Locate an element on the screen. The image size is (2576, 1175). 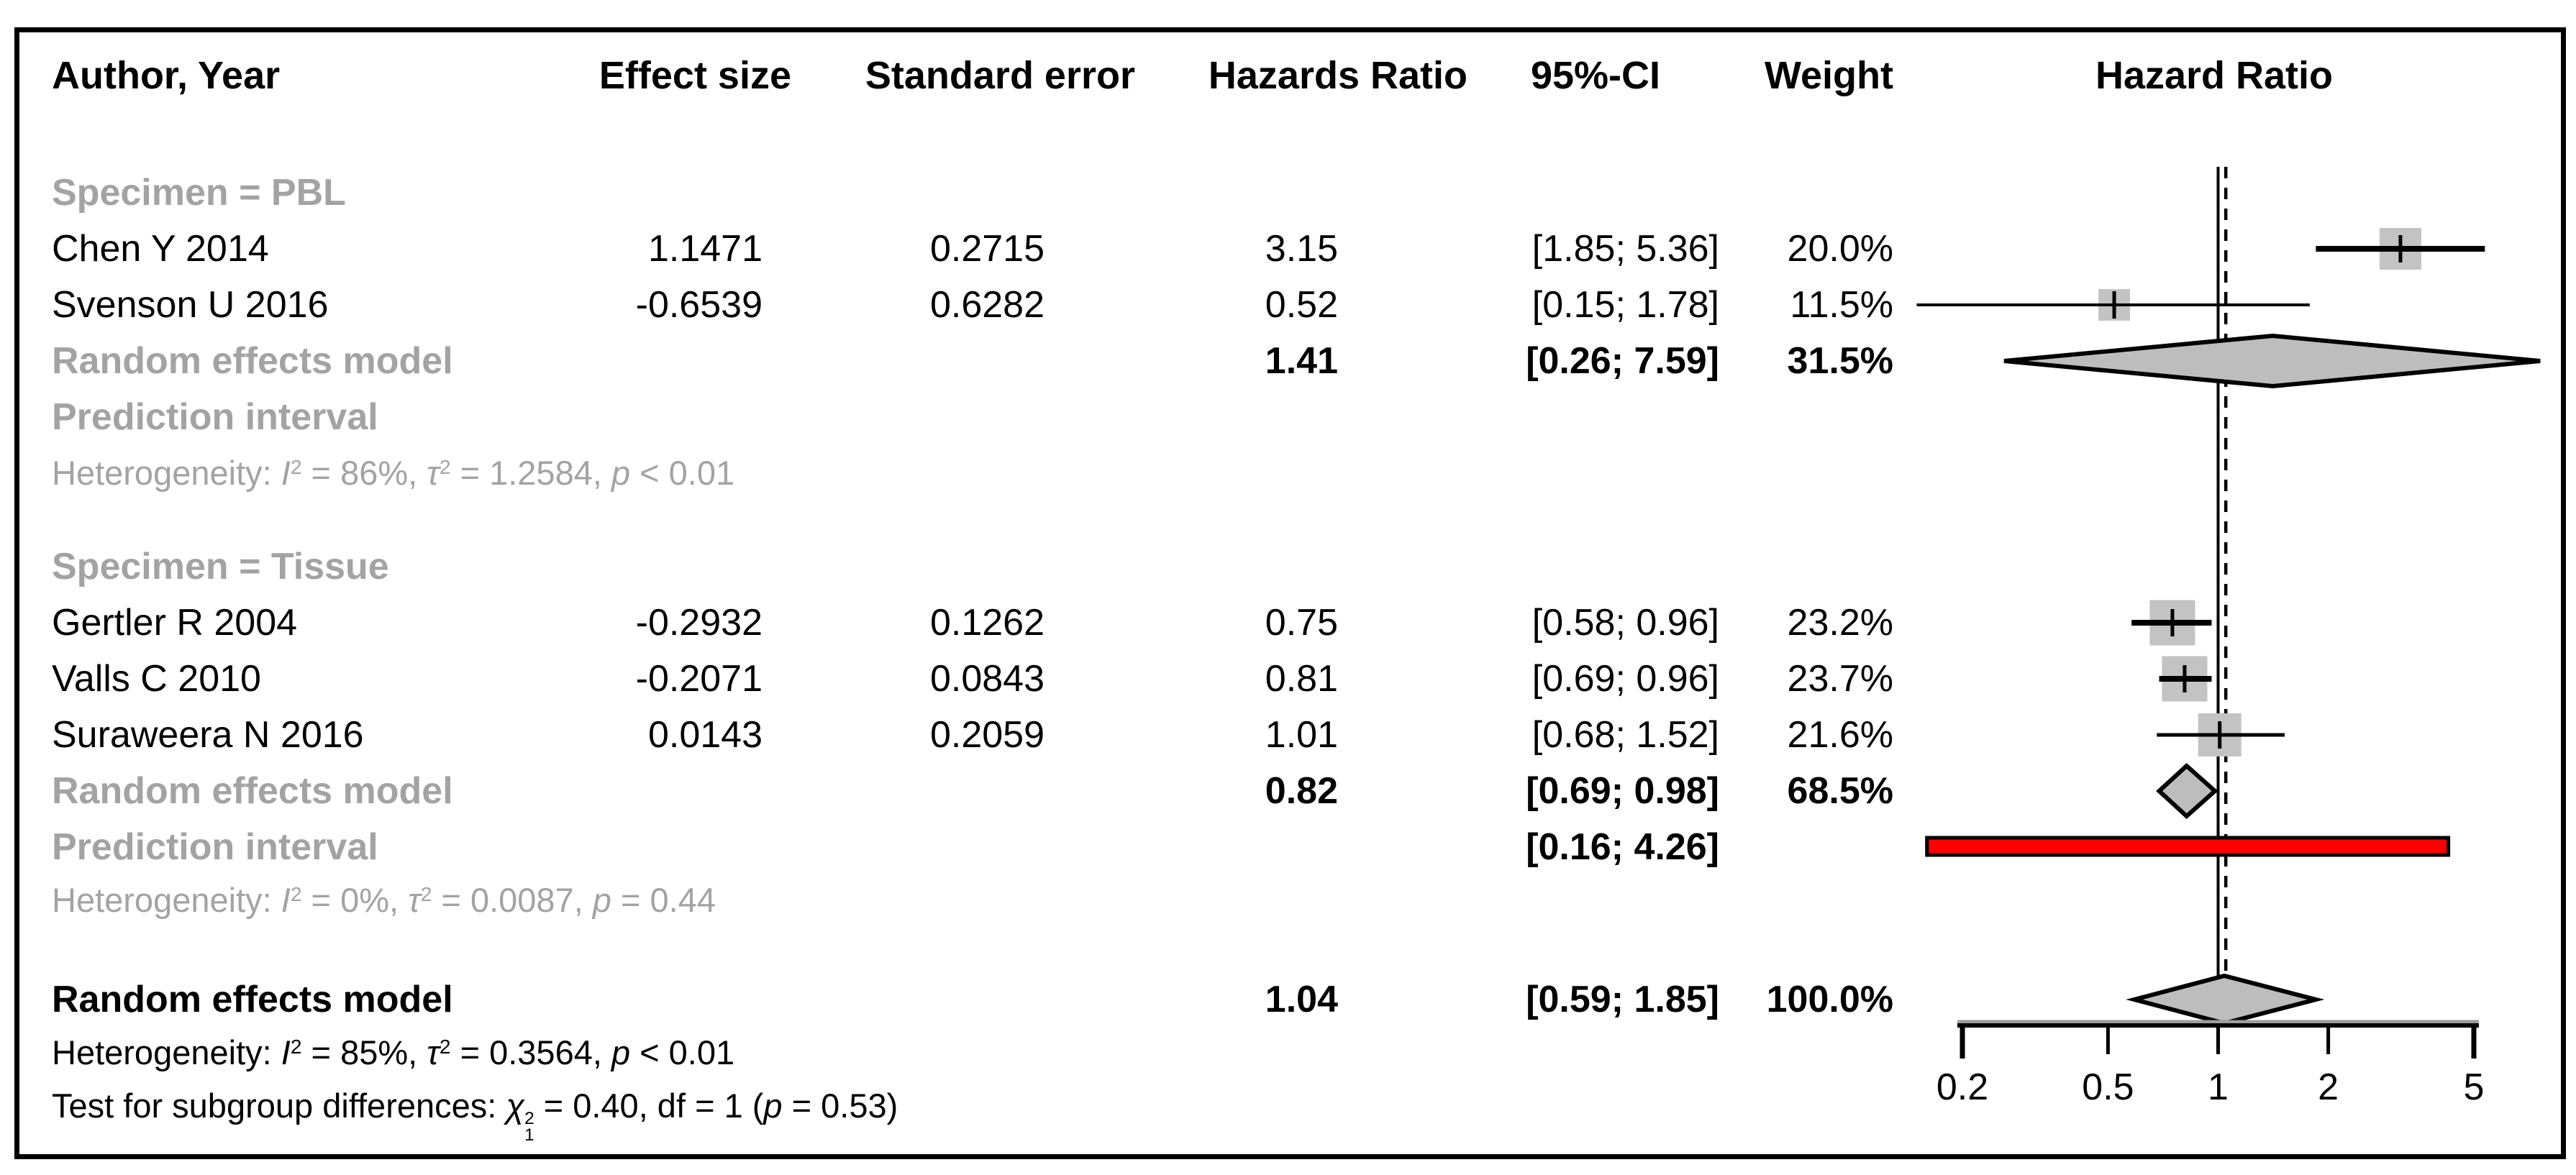
pooled-ci-cell: [0.69; 0.98] is located at coordinates (1623, 791).